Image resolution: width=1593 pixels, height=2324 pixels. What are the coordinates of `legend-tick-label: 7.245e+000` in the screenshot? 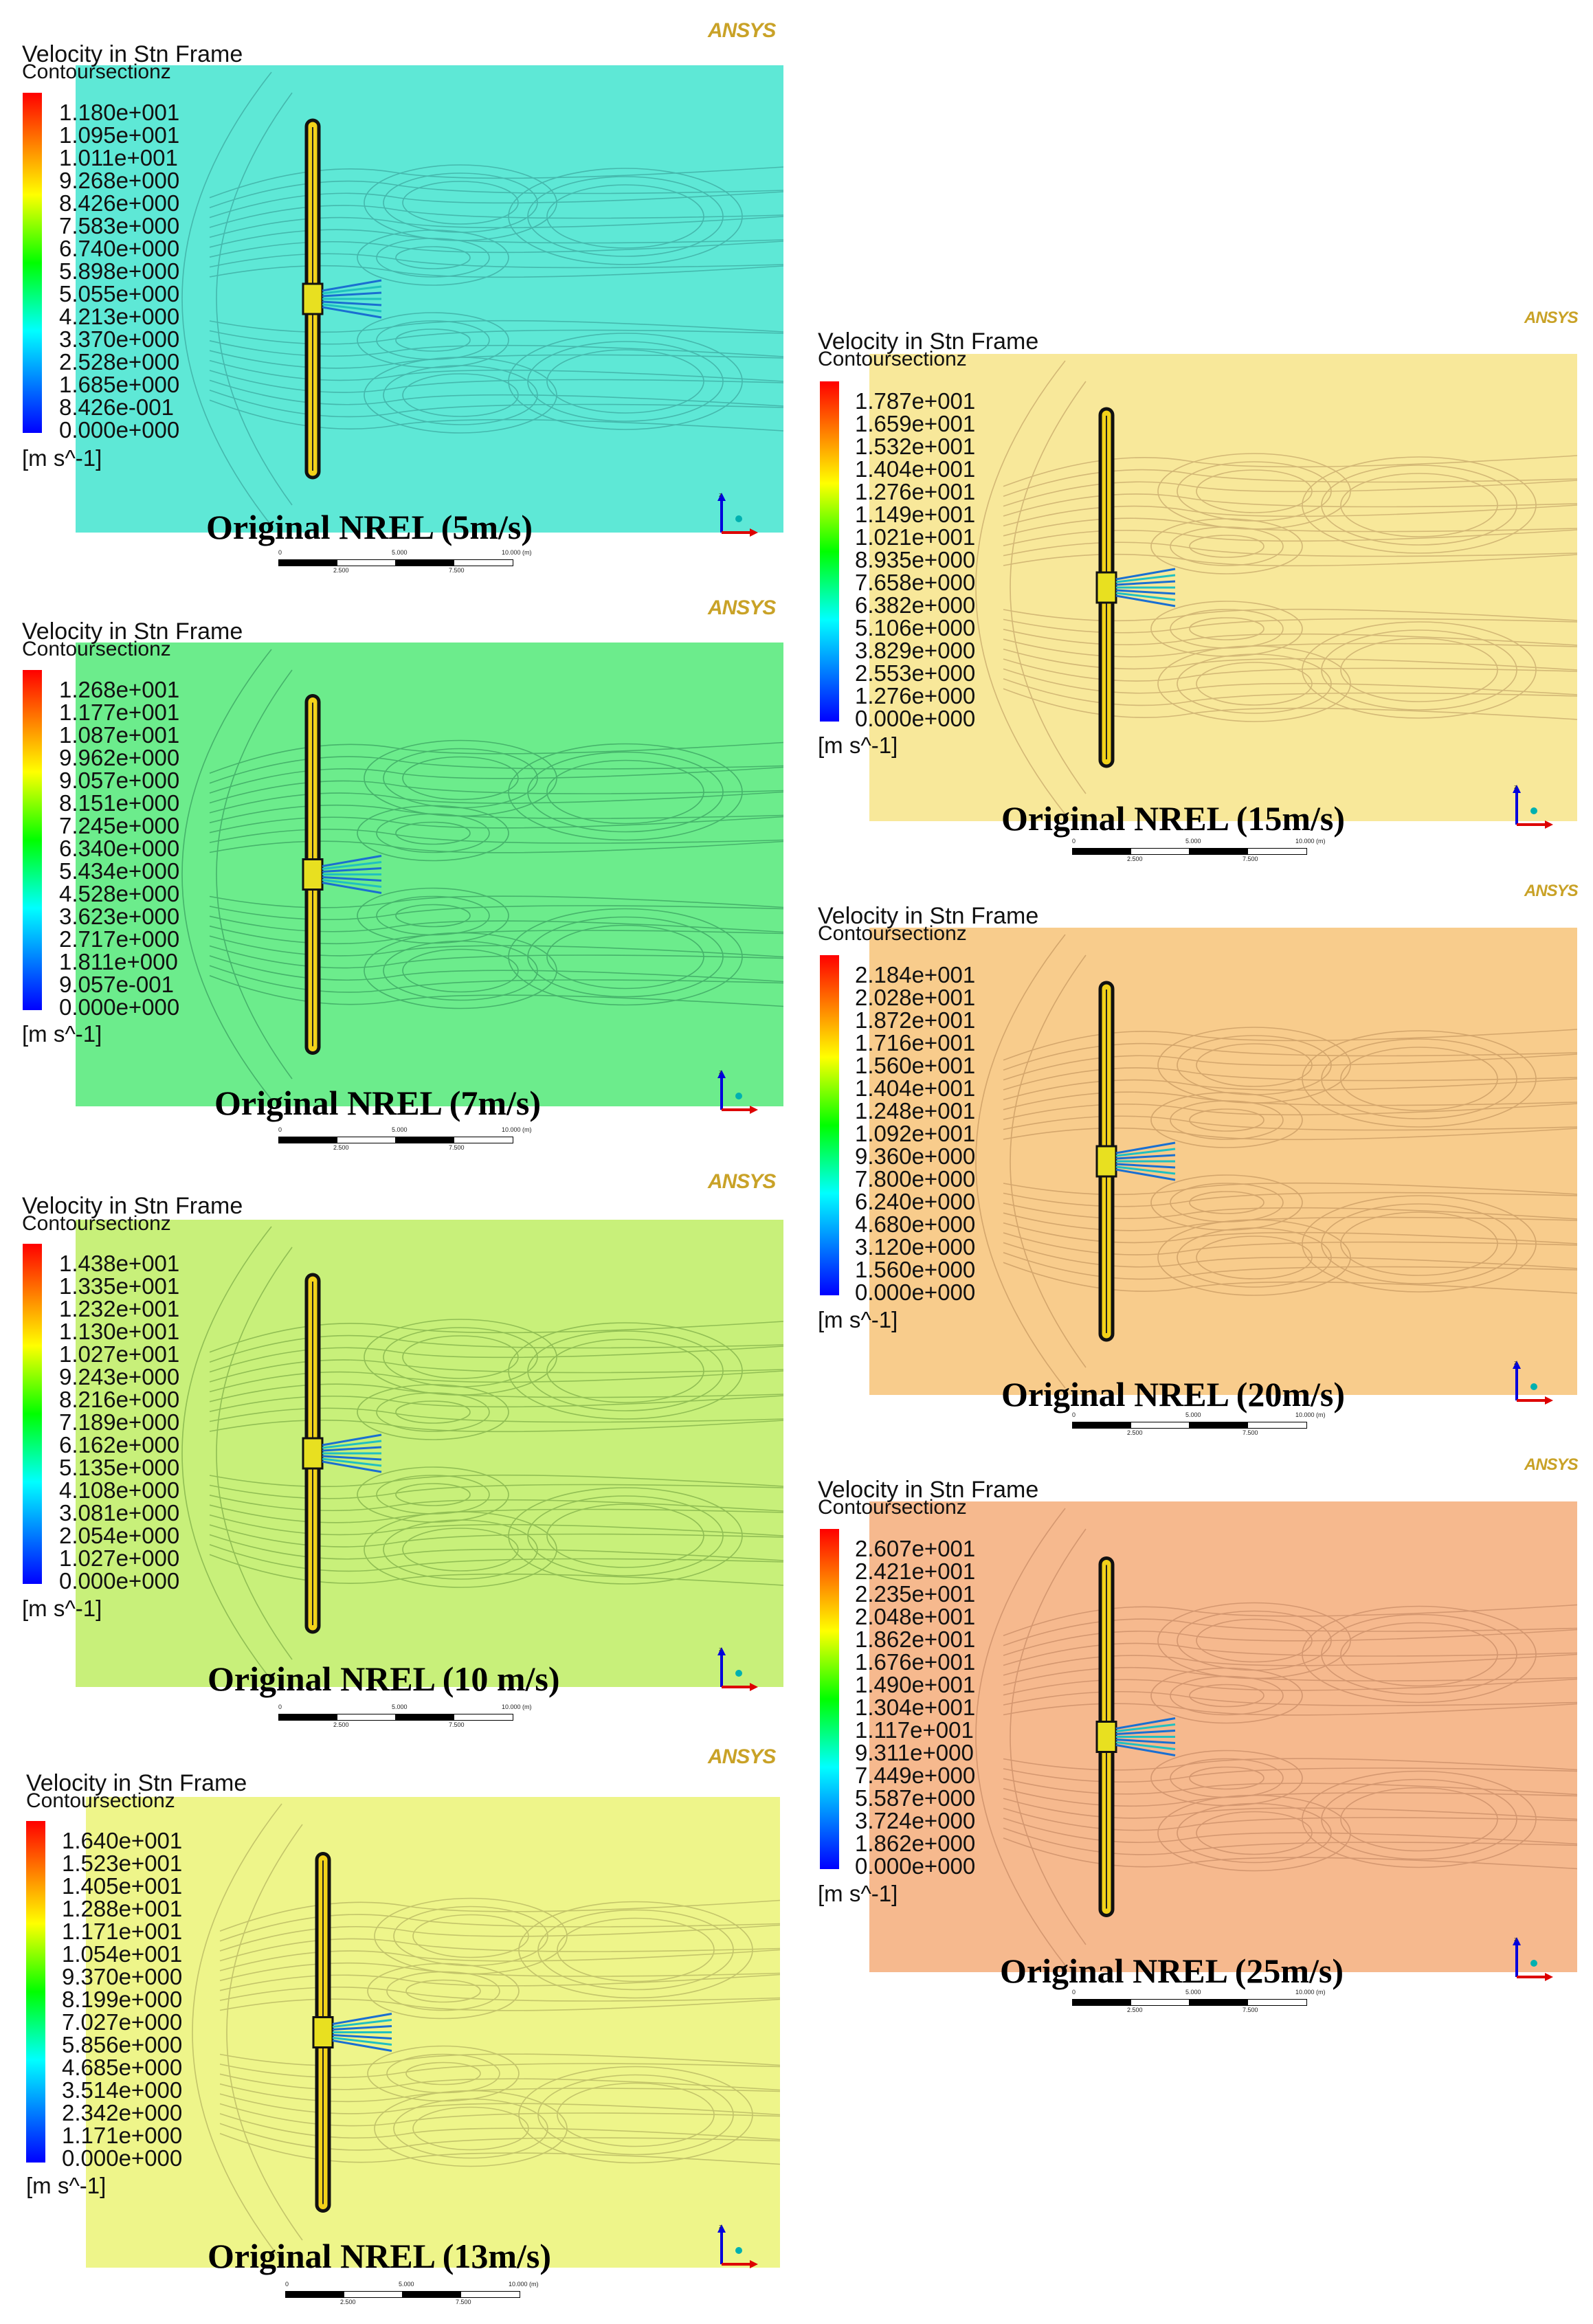 It's located at (119, 825).